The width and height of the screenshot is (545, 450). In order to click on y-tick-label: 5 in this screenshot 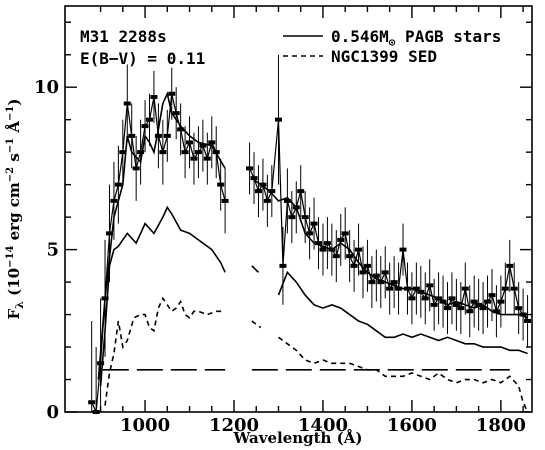, I will do `click(52, 250)`.